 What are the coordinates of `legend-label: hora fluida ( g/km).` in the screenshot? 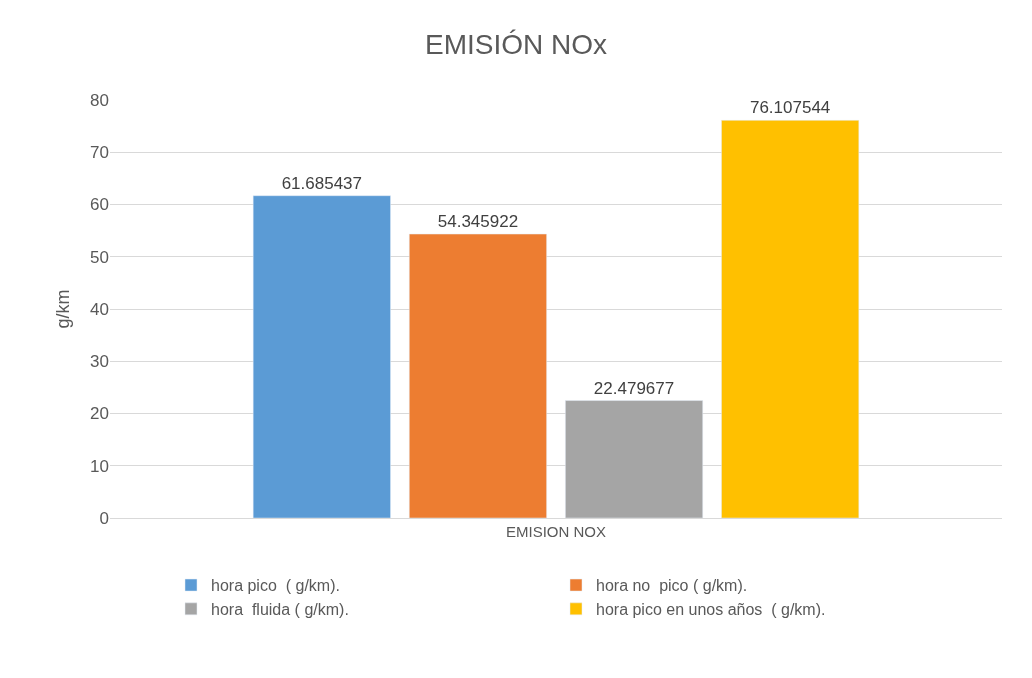 It's located at (280, 610).